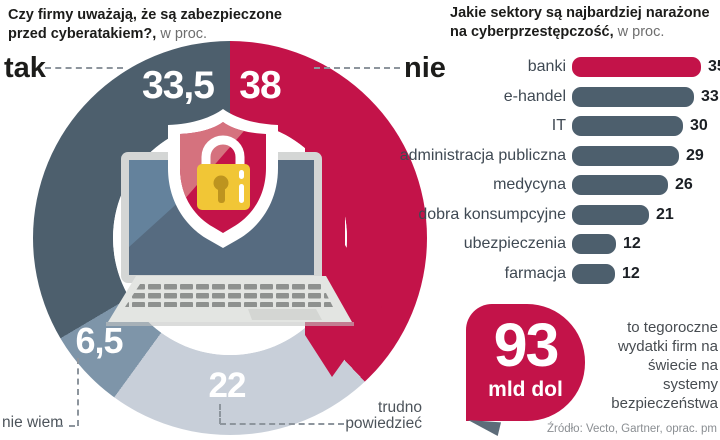  What do you see at coordinates (178, 85) in the screenshot?
I see `slice-value-tak: 33,5` at bounding box center [178, 85].